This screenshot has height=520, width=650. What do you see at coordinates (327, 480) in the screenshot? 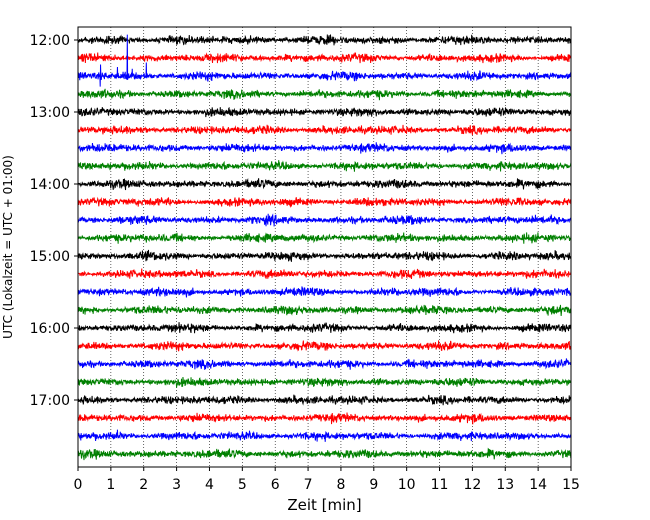
I see `x-axis-ticks: 0 1 2 3 4 5 6 7 8 9 10 11 12 13 14 15` at bounding box center [327, 480].